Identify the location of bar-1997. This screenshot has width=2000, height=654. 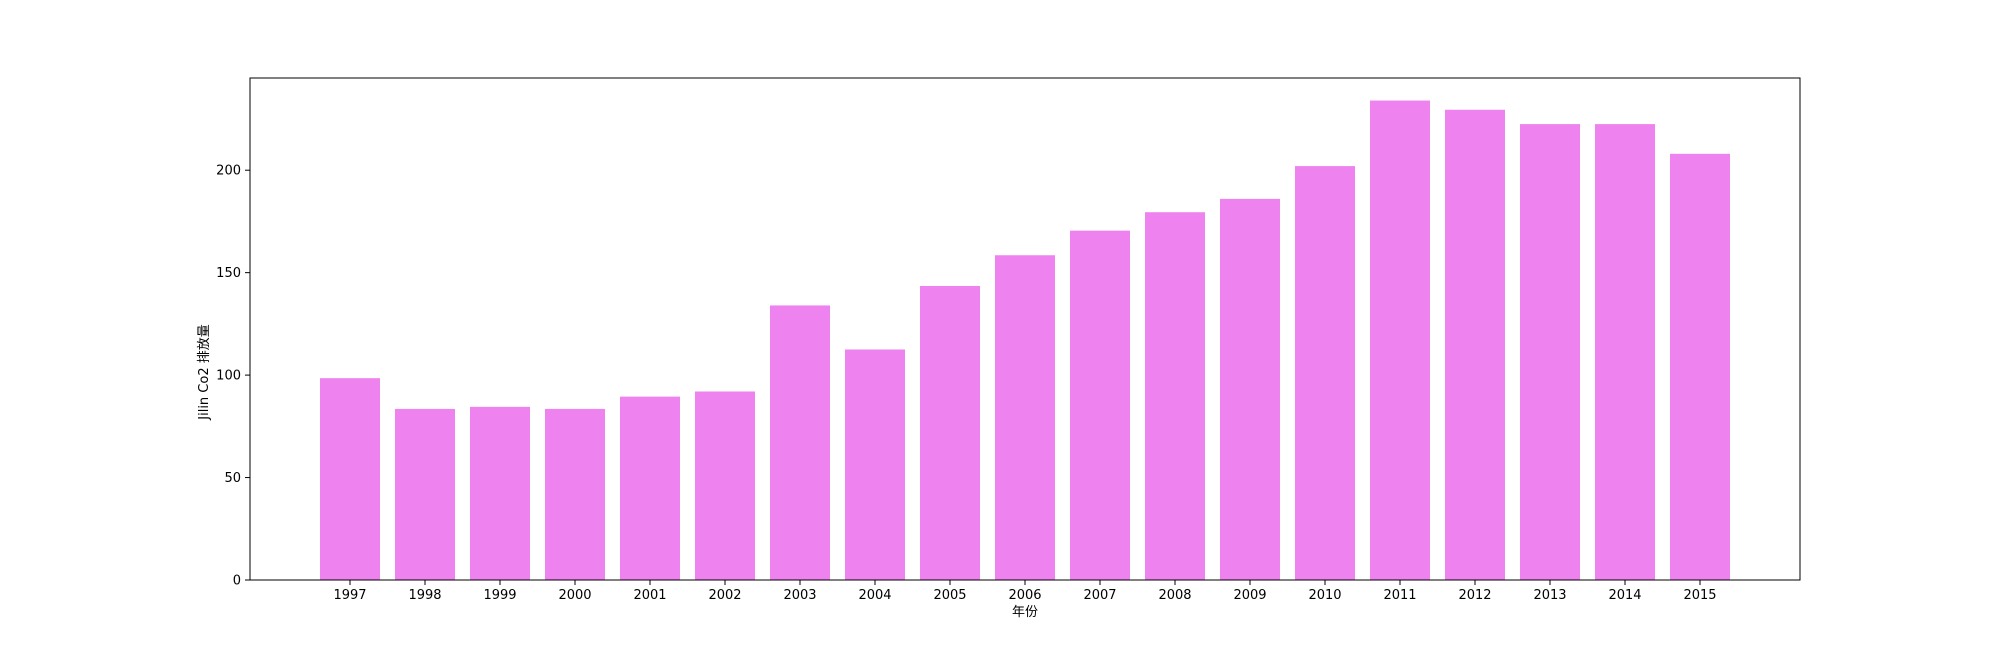
(350, 479).